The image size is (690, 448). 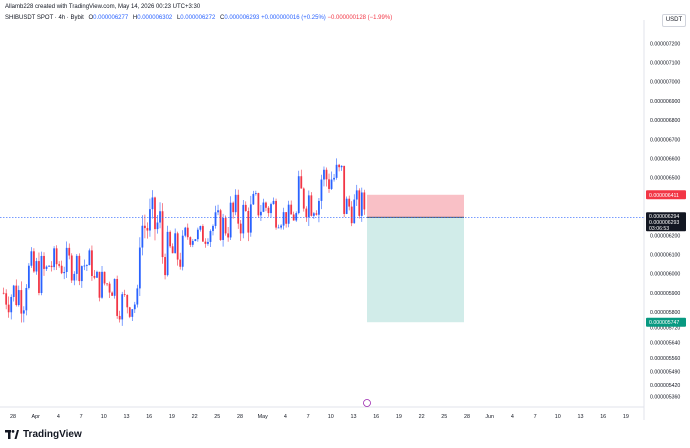 What do you see at coordinates (415, 270) in the screenshot?
I see `take-profit-zone` at bounding box center [415, 270].